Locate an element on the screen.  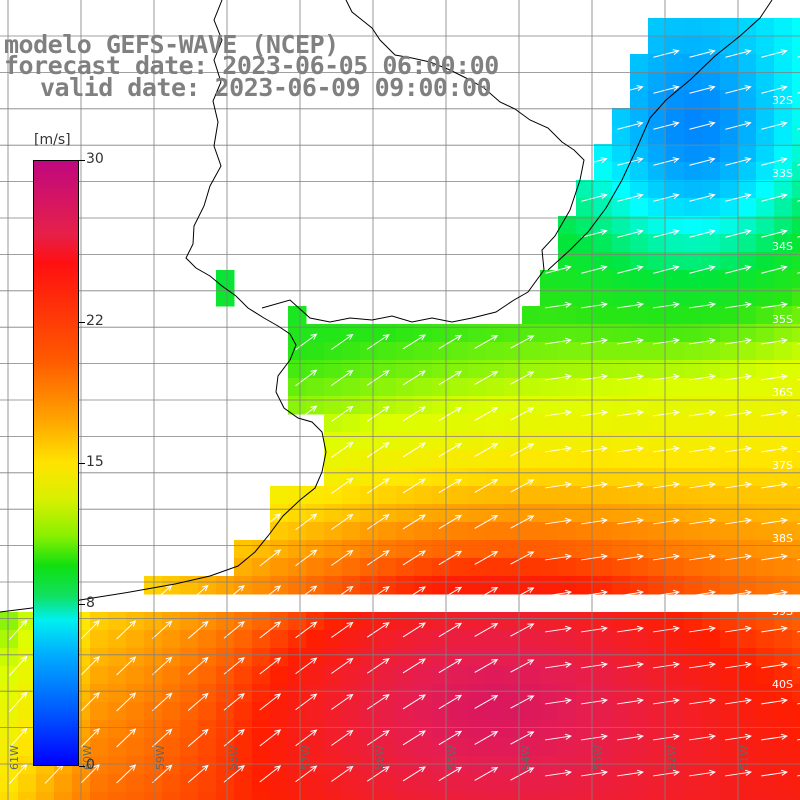
lon-label: 52W is located at coordinates (671, 757).